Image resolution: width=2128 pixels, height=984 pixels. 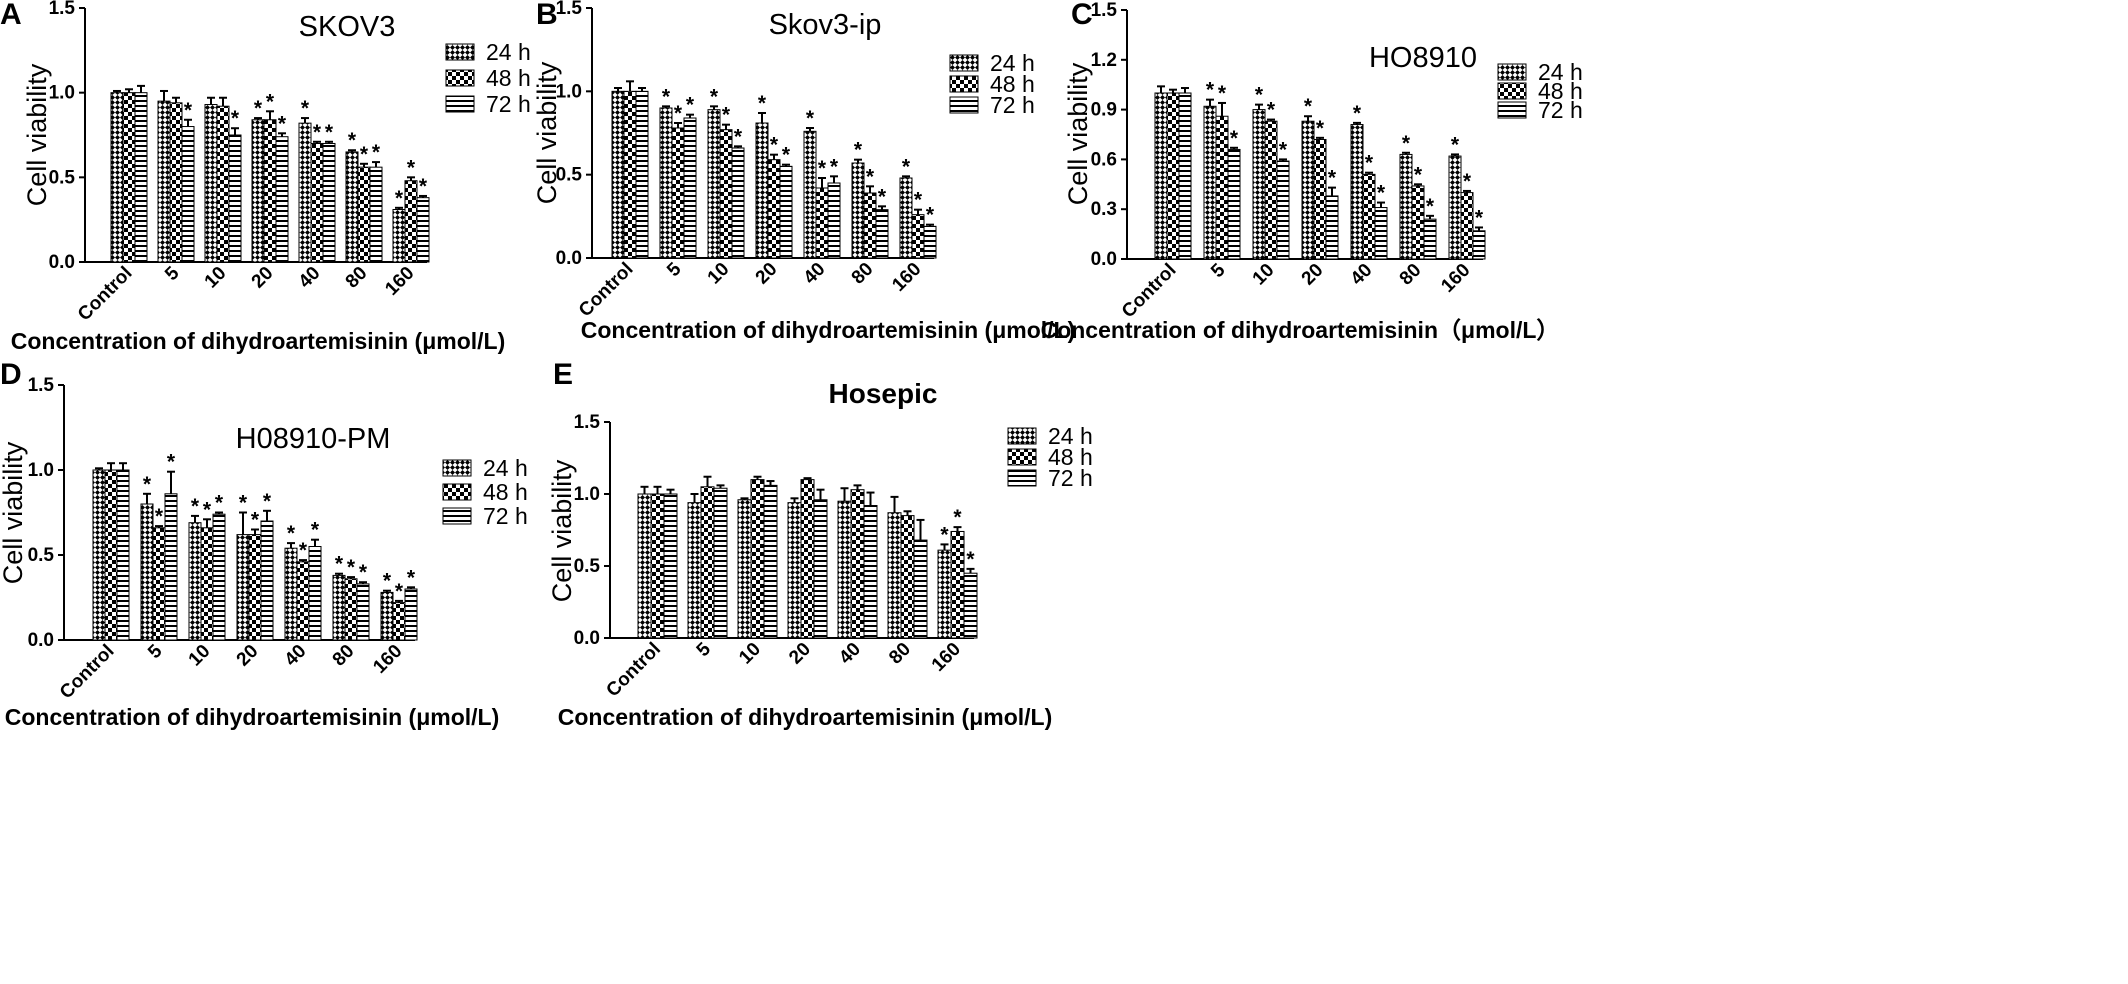 What do you see at coordinates (87, 672) in the screenshot?
I see `category-label: Control` at bounding box center [87, 672].